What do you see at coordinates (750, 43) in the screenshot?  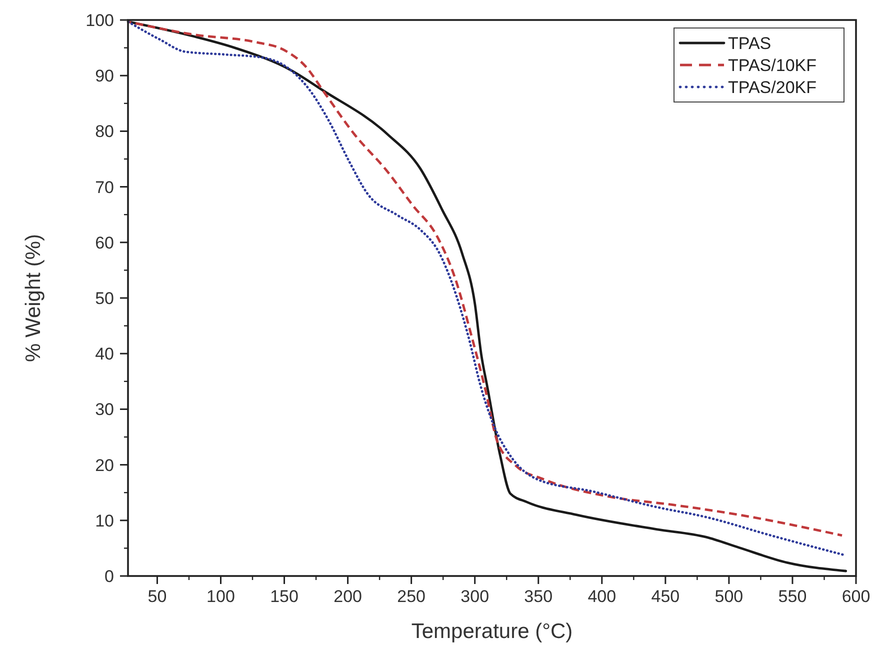 I see `legend-label: TPAS` at bounding box center [750, 43].